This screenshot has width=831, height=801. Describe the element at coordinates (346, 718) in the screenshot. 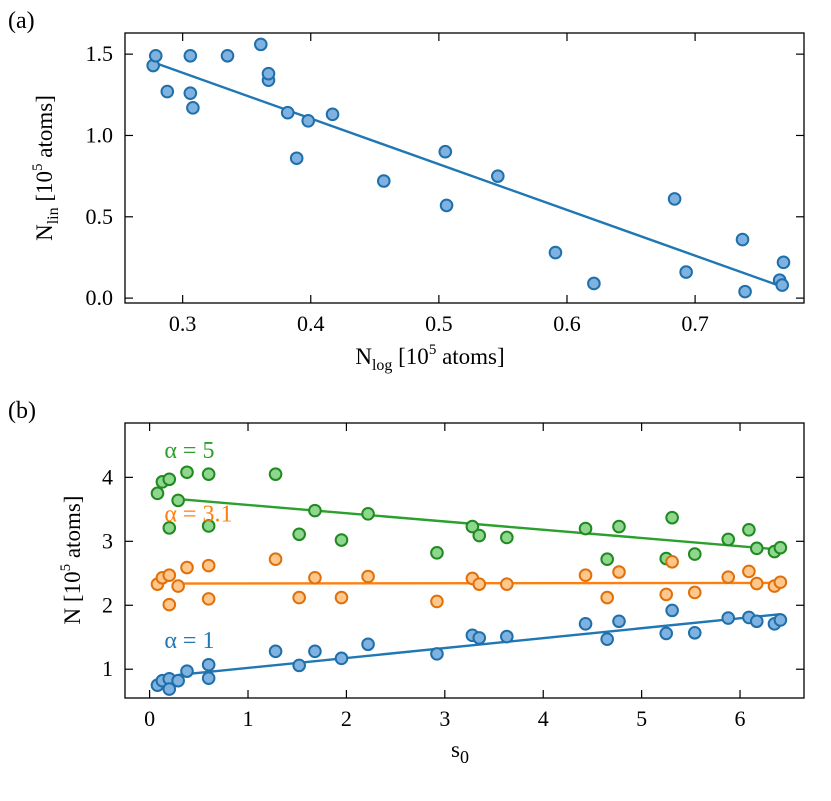

I see `x-tick-label: 2` at that location.